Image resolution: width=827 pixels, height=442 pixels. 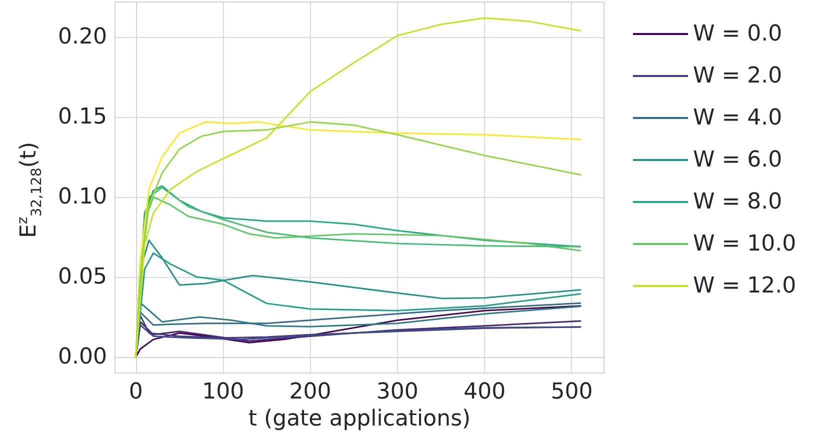 What do you see at coordinates (571, 392) in the screenshot?
I see `x-tick-label: 500` at bounding box center [571, 392].